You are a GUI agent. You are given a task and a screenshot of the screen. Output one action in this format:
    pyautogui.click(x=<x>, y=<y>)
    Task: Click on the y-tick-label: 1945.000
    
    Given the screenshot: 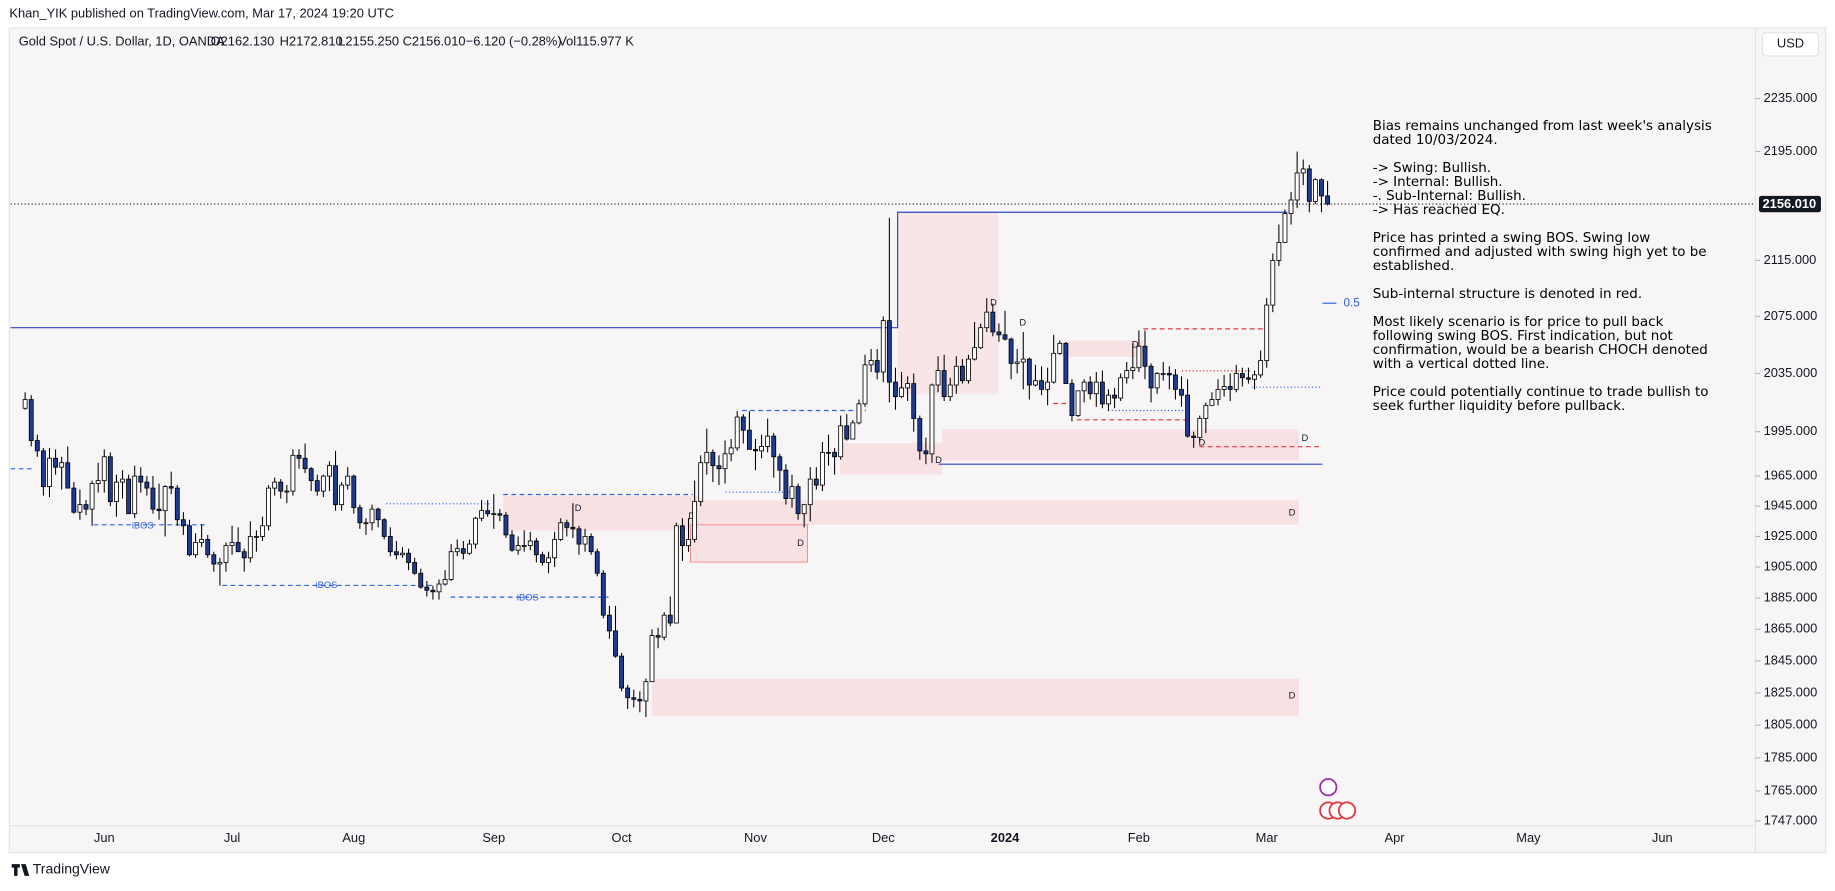 What is the action you would take?
    pyautogui.click(x=1791, y=505)
    